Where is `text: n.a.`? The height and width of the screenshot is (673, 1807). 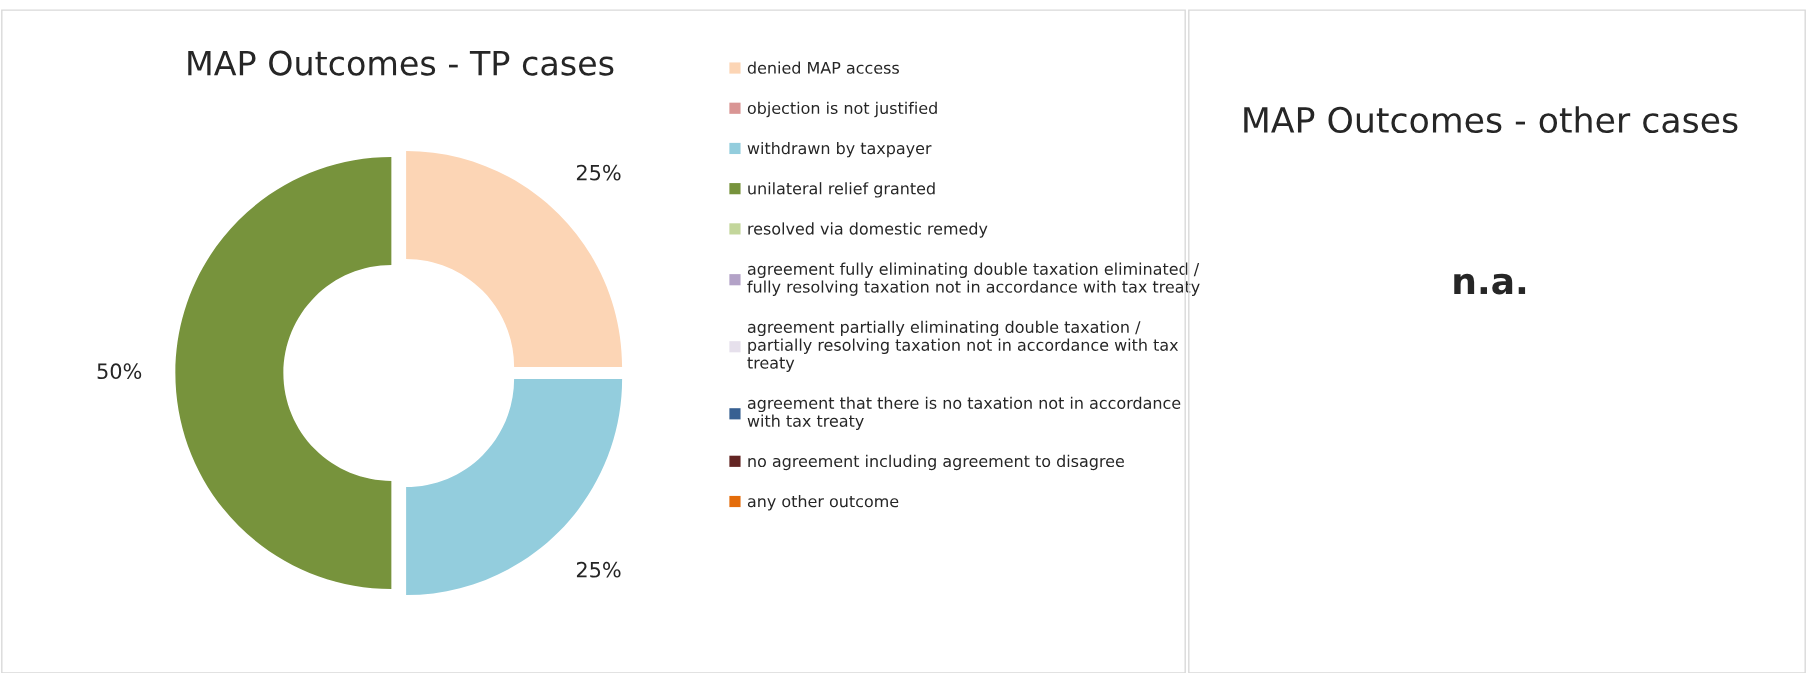
text: n.a. is located at coordinates (1490, 284).